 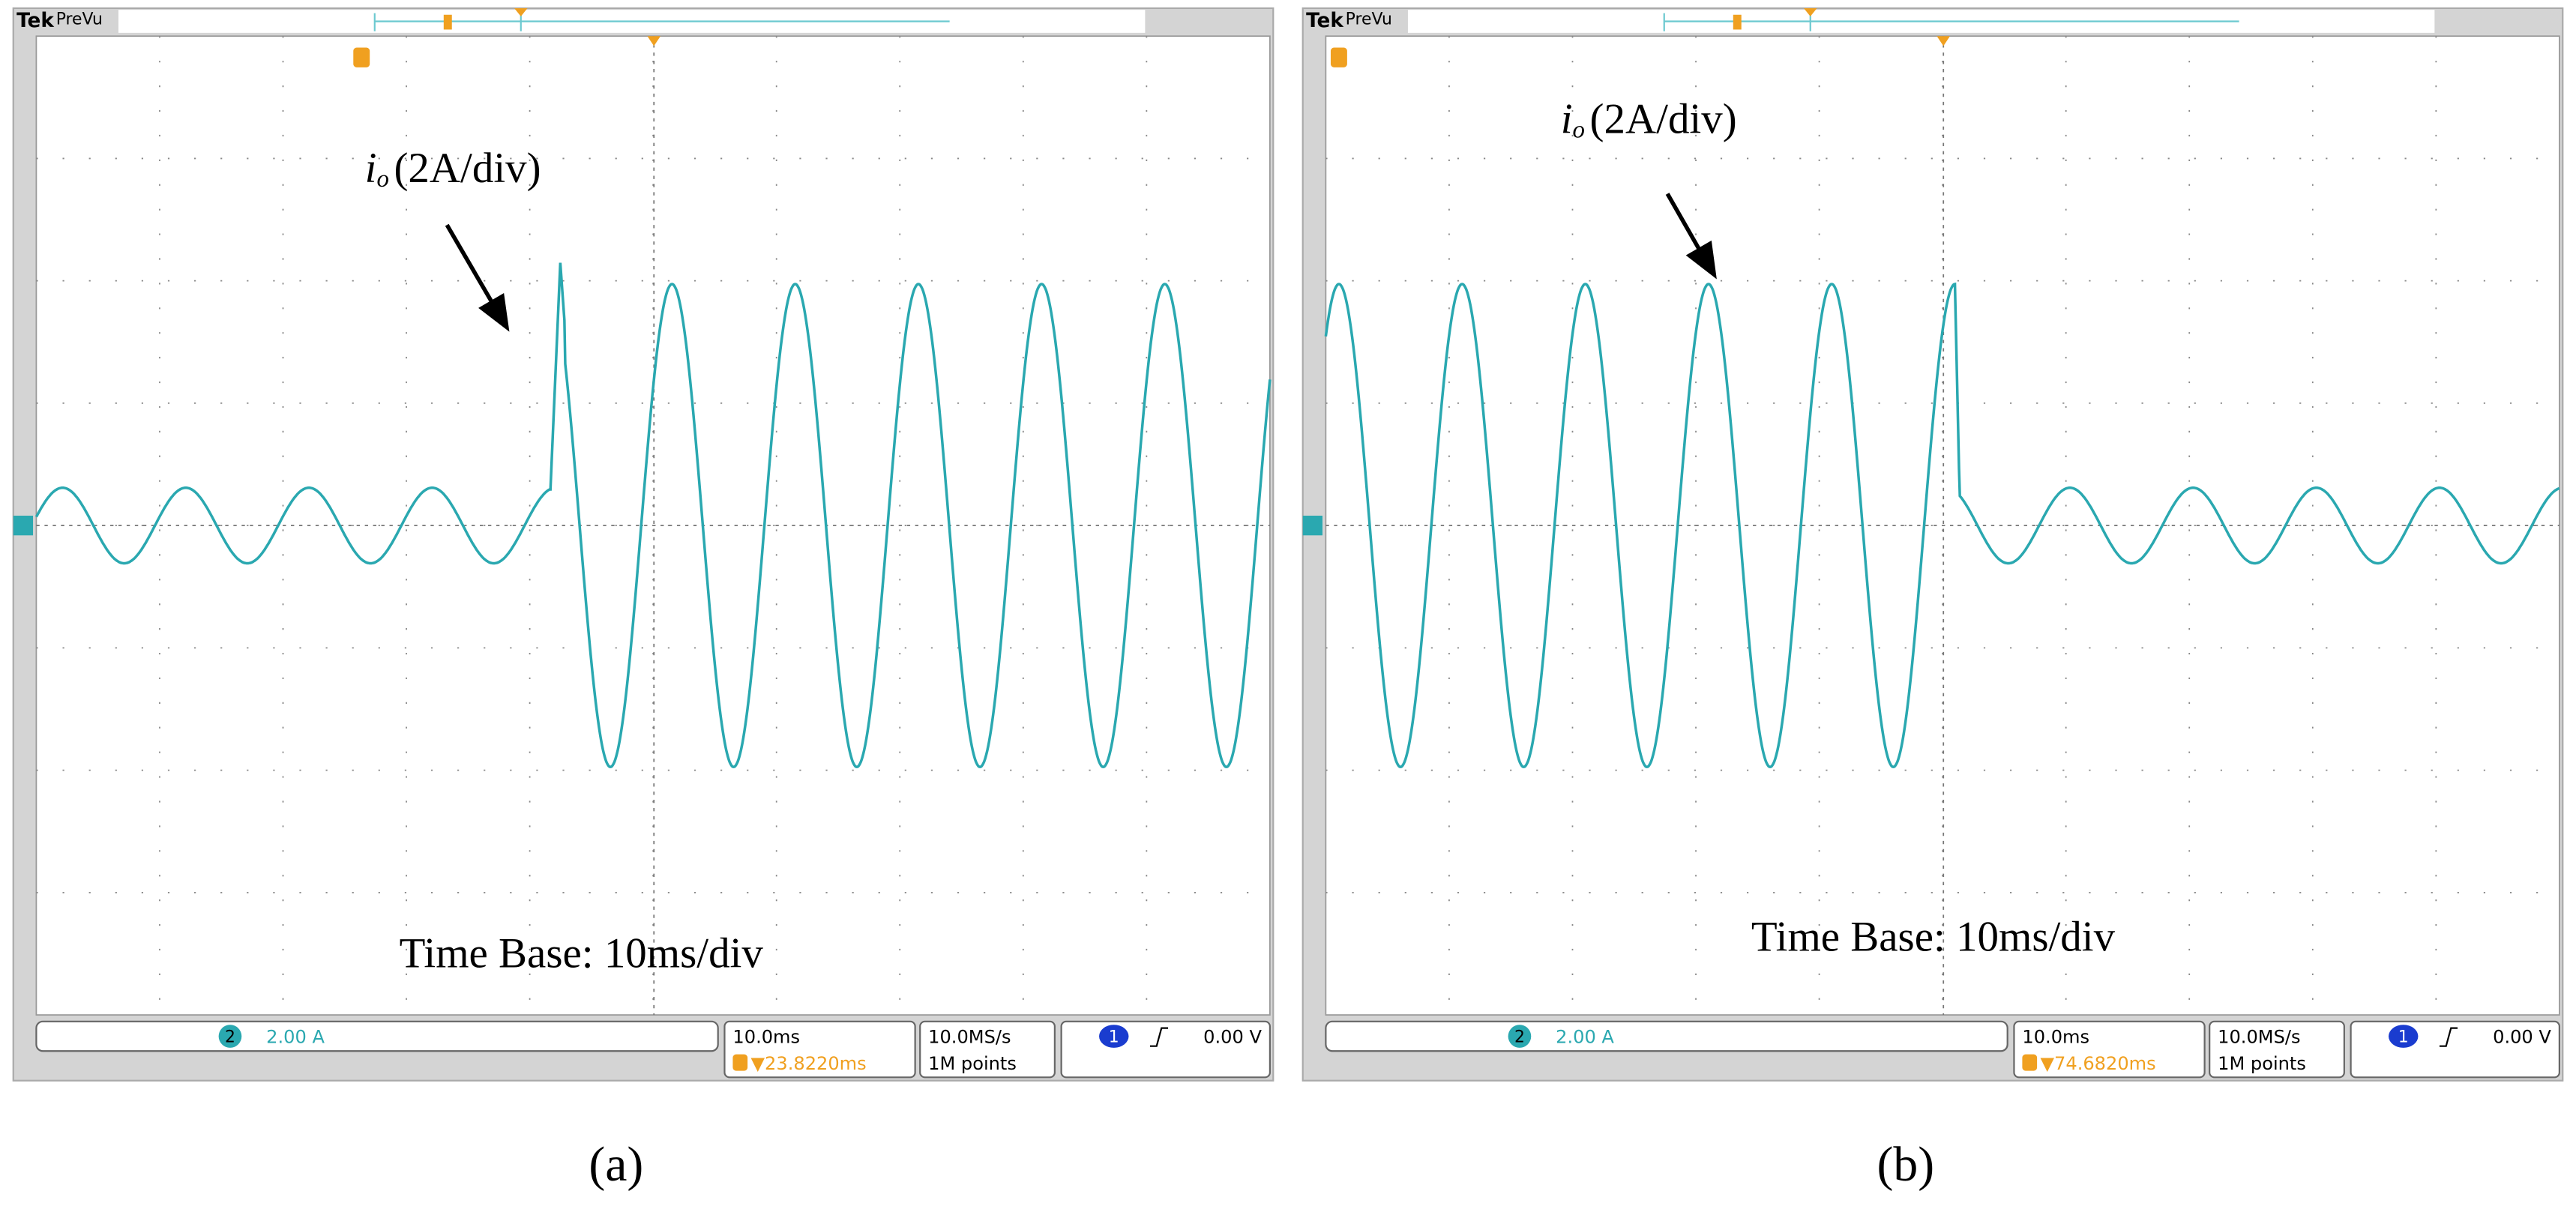 I want to click on trigger-position: ▼23.8220ms, so click(x=809, y=1063).